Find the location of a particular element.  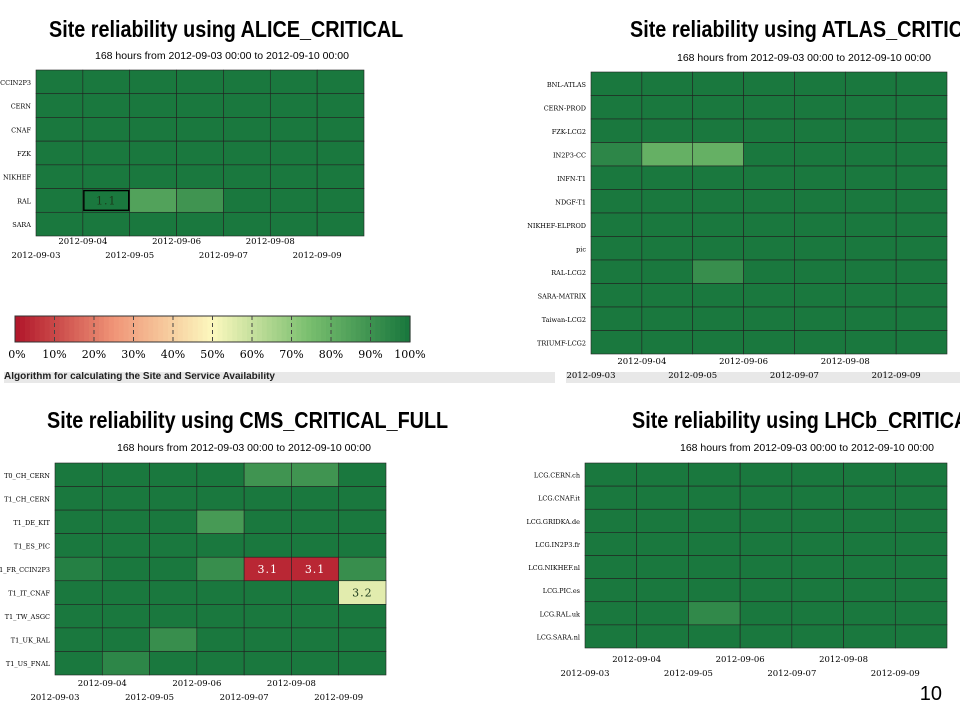

color-legend: 0% 10% 20% 30% 40% 50% 60% 70% 80% 90% 100% is located at coordinates (217, 338).